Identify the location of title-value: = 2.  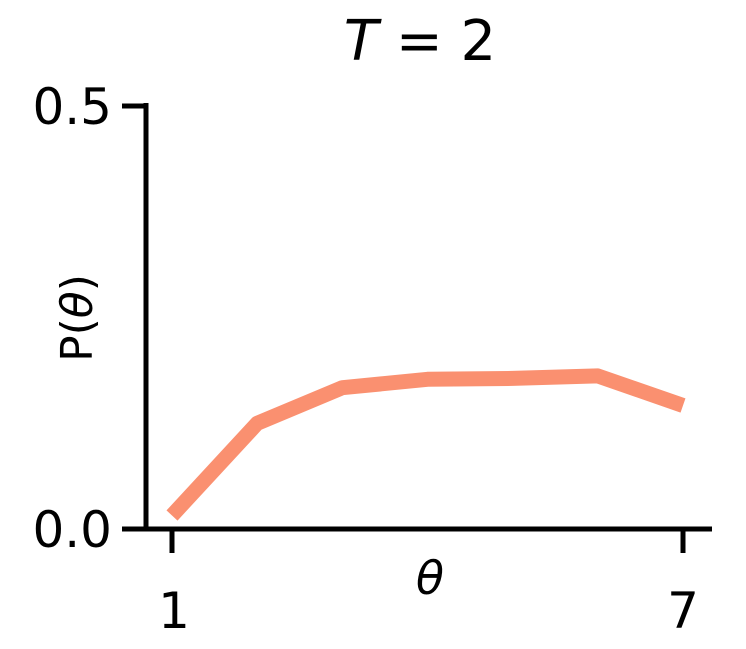
(437, 41).